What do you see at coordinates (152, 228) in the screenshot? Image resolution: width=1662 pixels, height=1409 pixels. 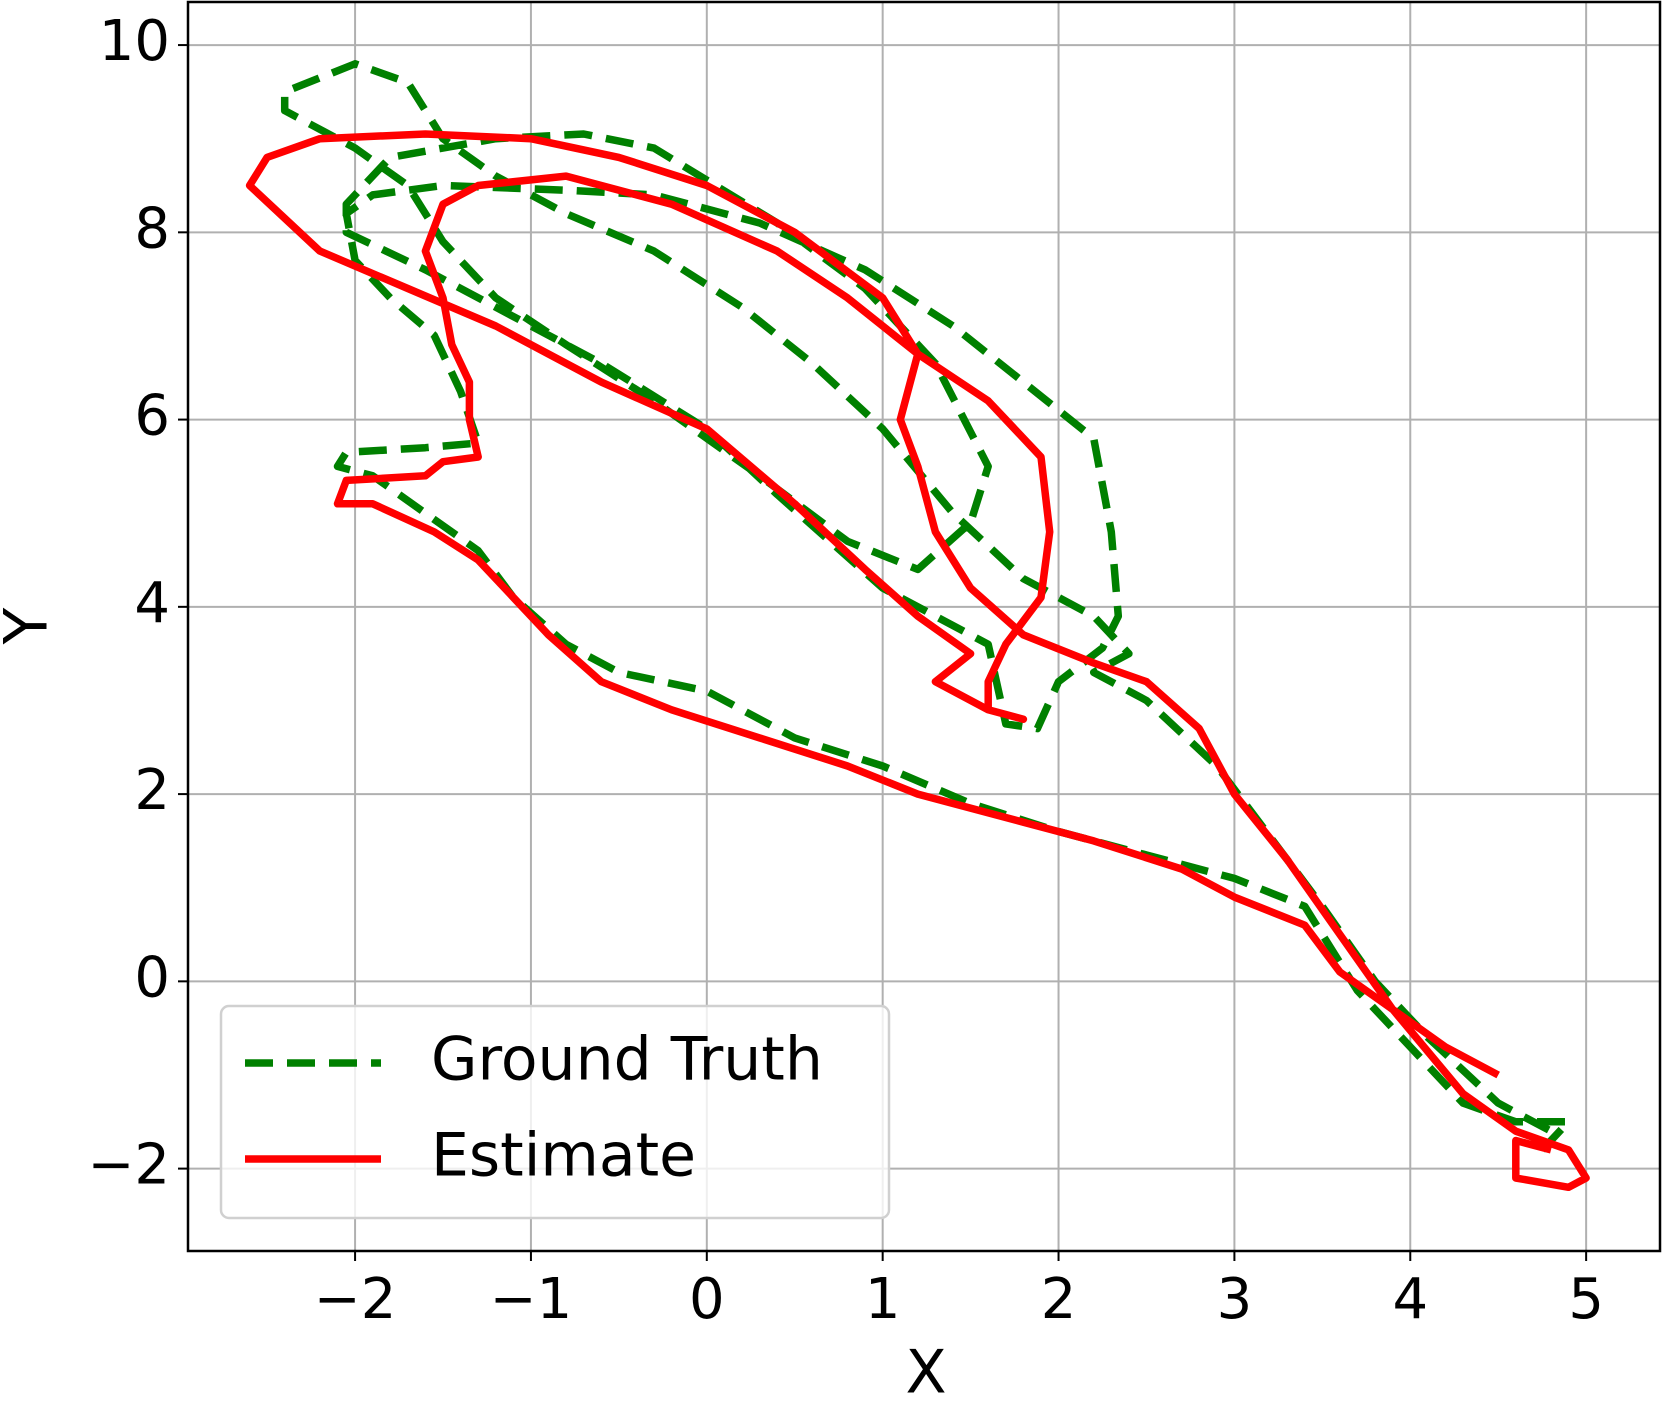 I see `y-tick-label: 8` at bounding box center [152, 228].